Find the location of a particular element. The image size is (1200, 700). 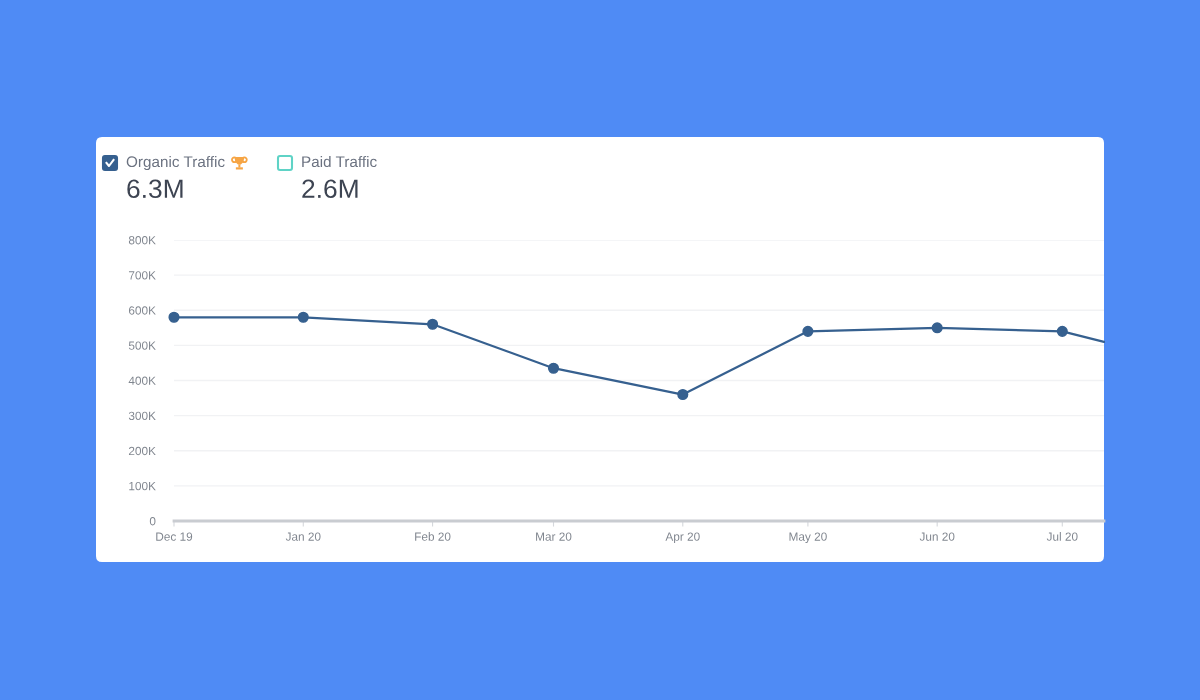

y-tick-label: 600K is located at coordinates (142, 310).